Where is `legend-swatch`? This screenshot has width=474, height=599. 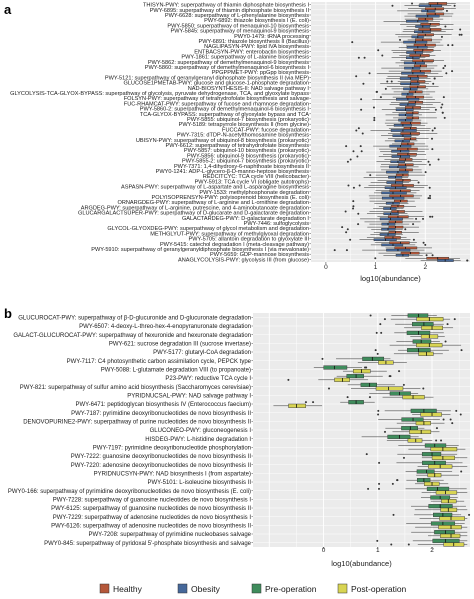
legend-swatch is located at coordinates (256, 588).